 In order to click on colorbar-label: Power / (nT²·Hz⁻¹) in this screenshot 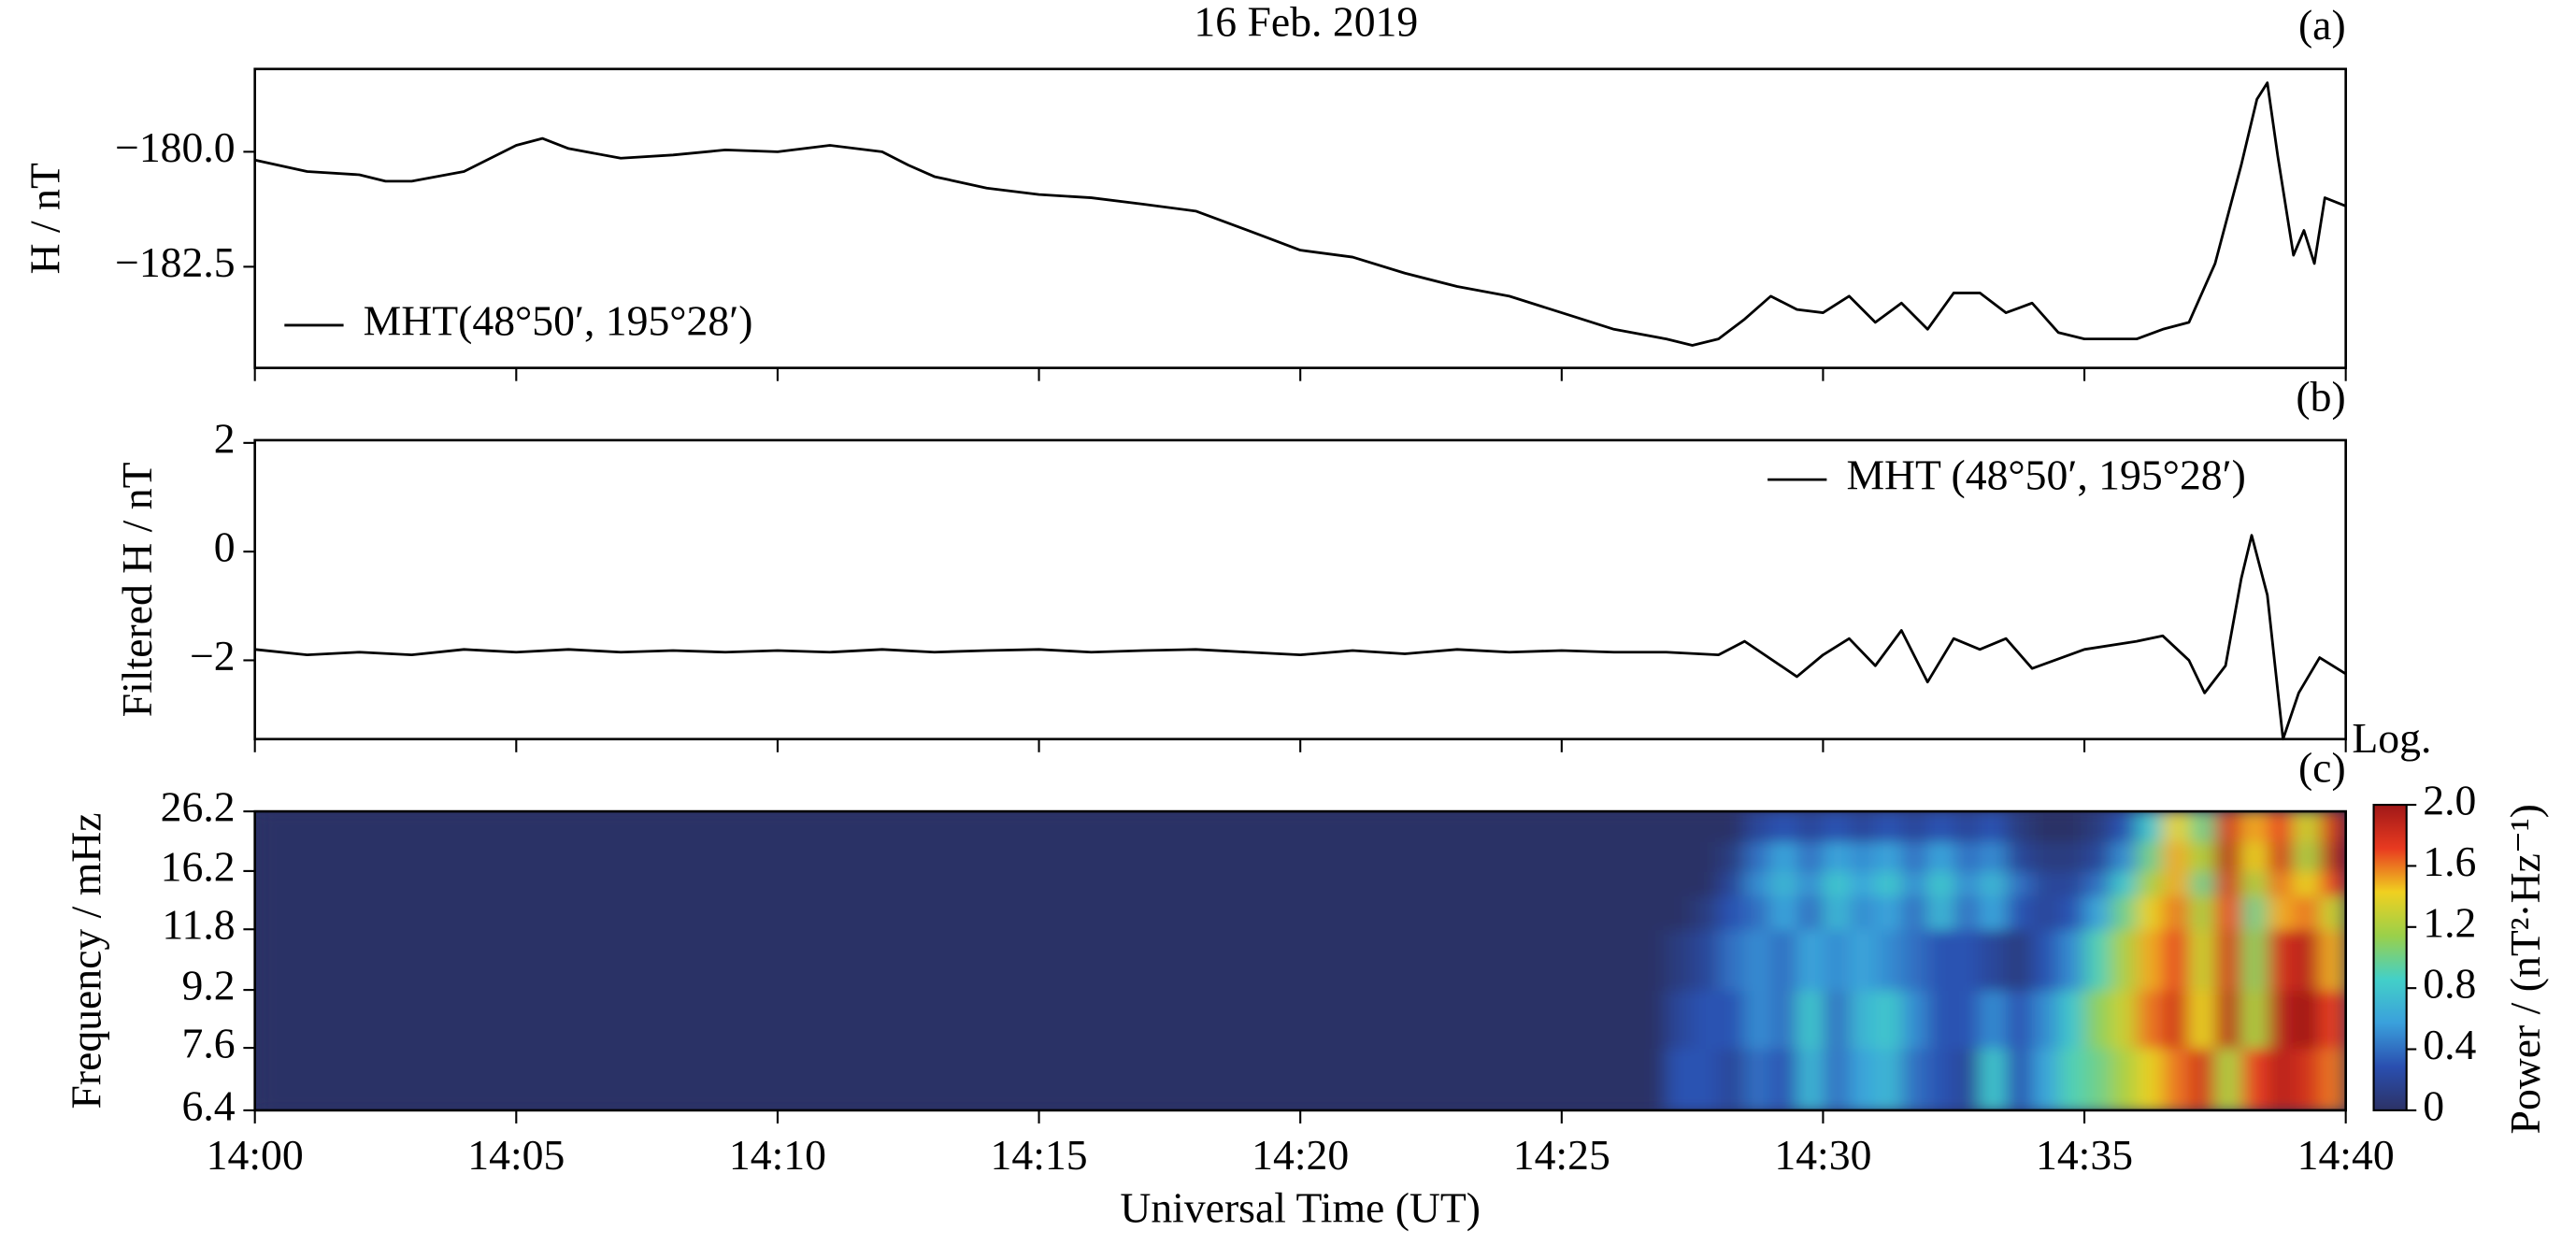, I will do `click(2525, 969)`.